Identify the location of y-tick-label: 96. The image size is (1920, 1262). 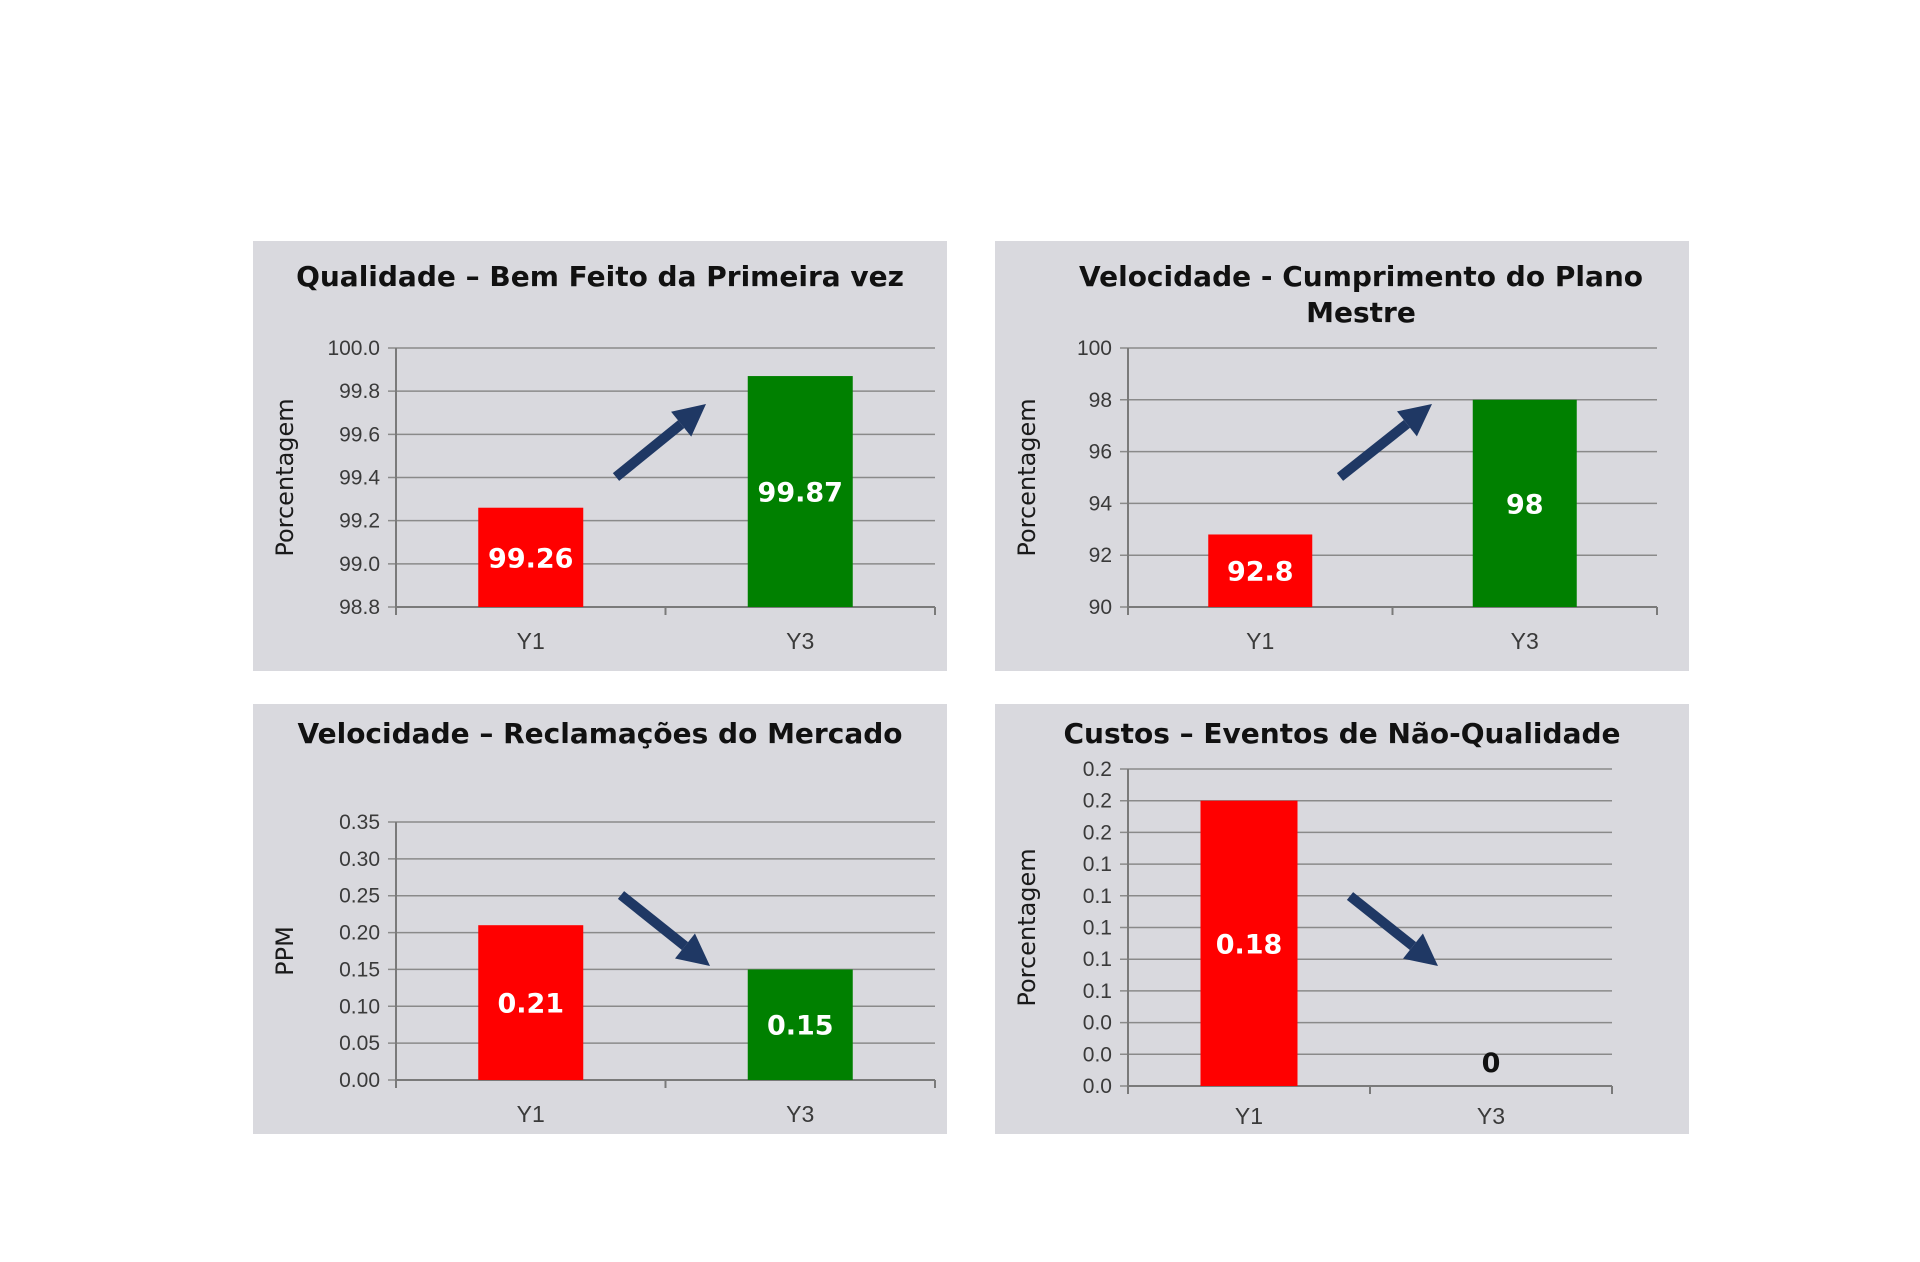
(1100, 452).